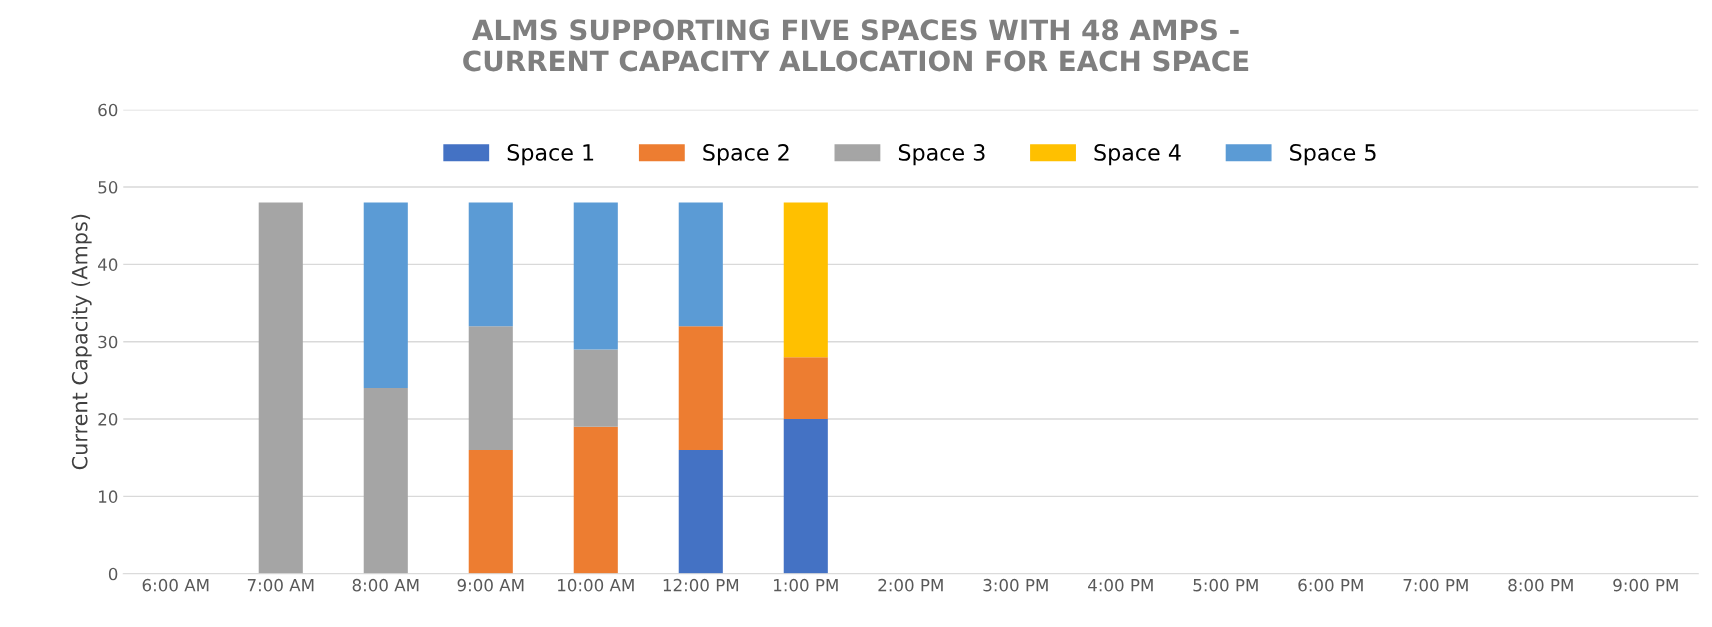 Image resolution: width=1712 pixels, height=627 pixels. Describe the element at coordinates (175, 585) in the screenshot. I see `x-tick-label: 6:00 AM` at that location.